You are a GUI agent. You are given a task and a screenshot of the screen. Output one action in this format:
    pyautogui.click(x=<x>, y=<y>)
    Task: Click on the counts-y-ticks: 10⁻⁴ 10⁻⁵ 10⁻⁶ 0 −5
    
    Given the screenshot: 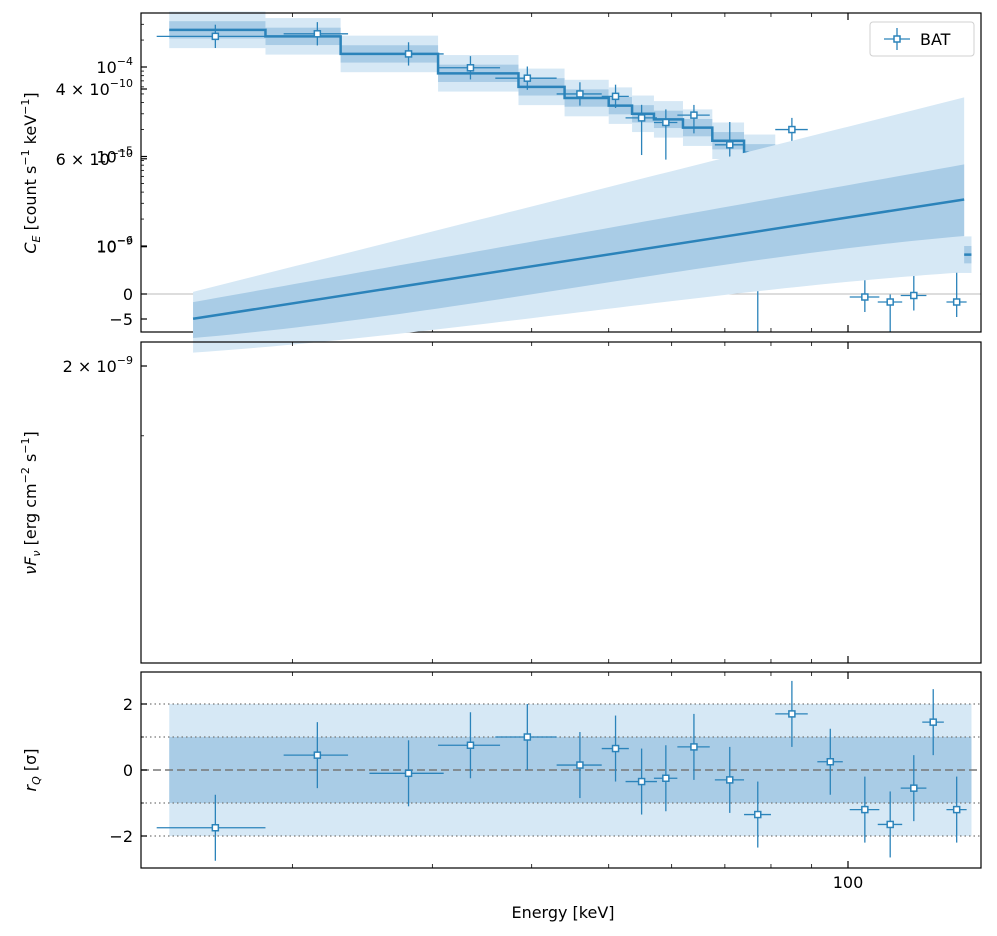 What is the action you would take?
    pyautogui.click(x=121, y=170)
    